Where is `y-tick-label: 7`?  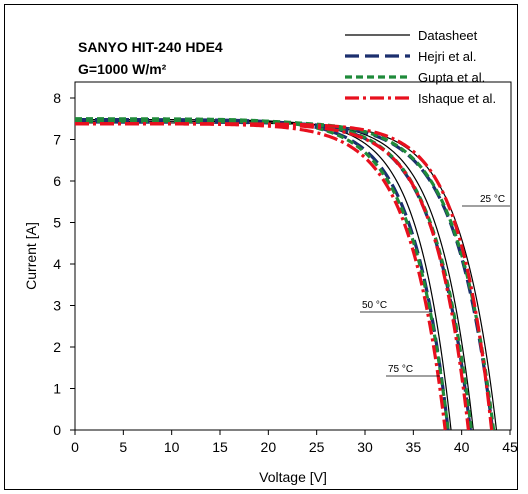 y-tick-label: 7 is located at coordinates (57, 140).